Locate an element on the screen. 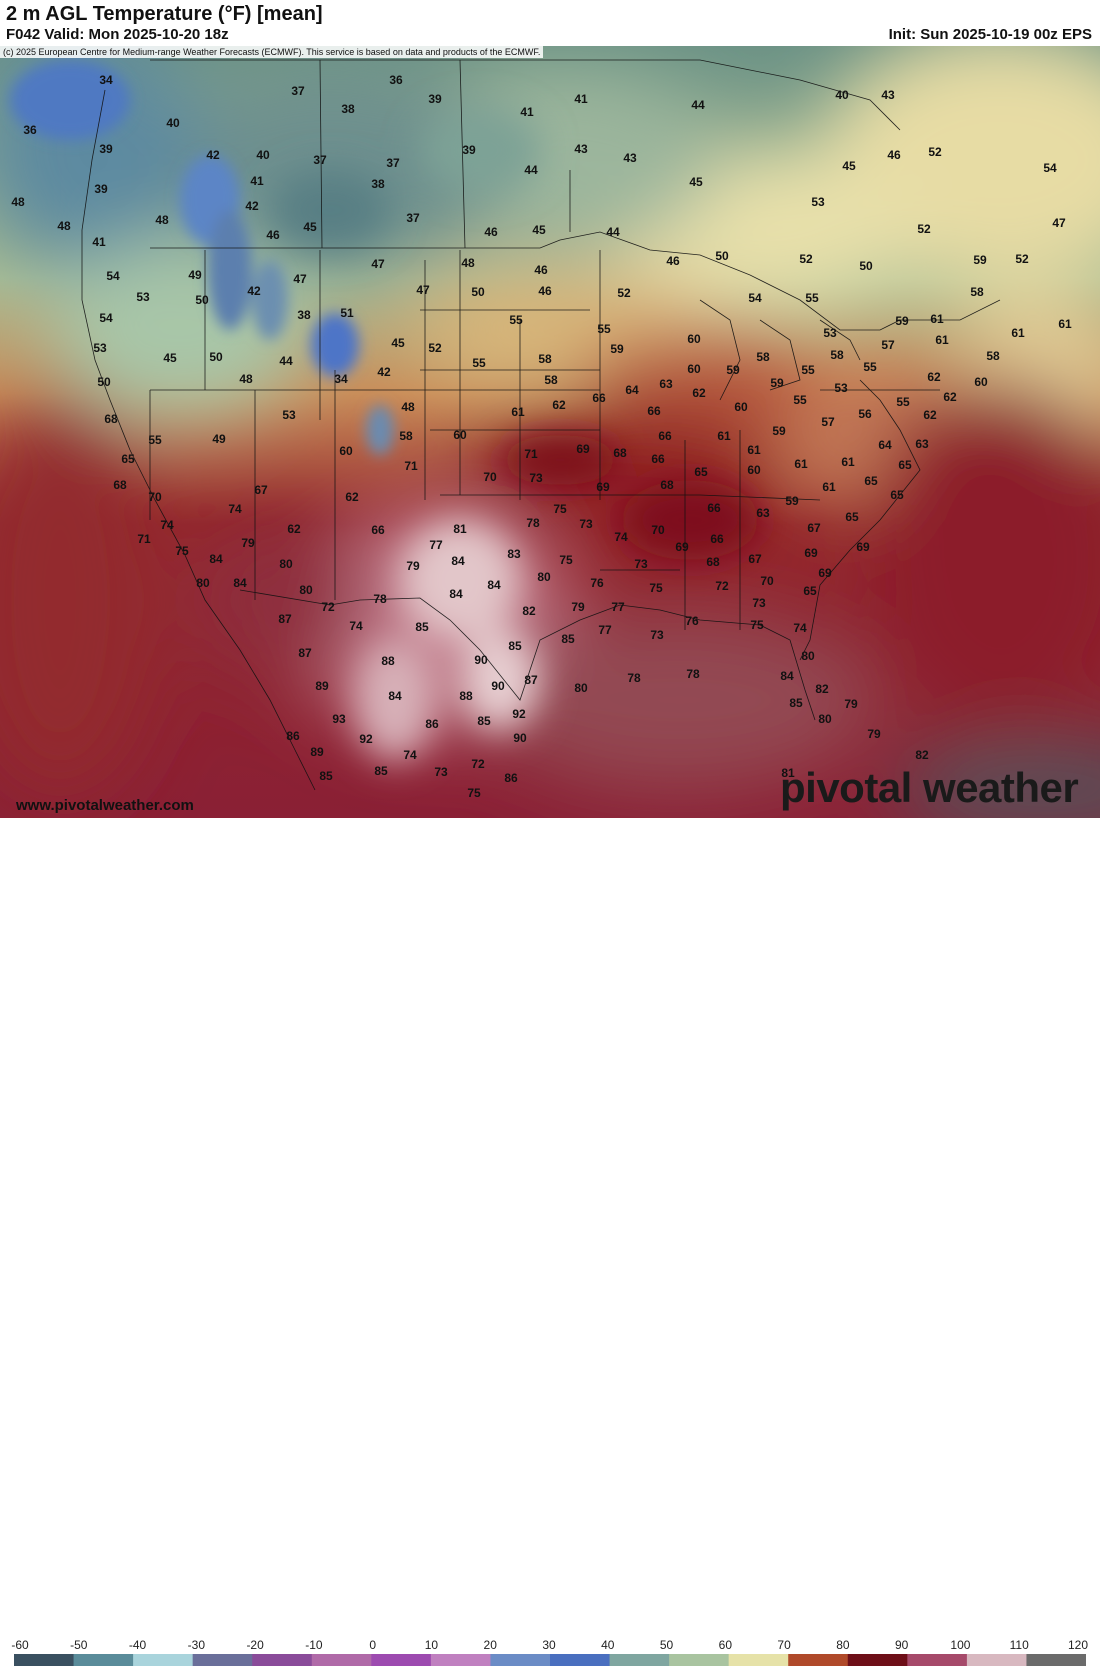  temperature-label: 39 is located at coordinates (101, 189).